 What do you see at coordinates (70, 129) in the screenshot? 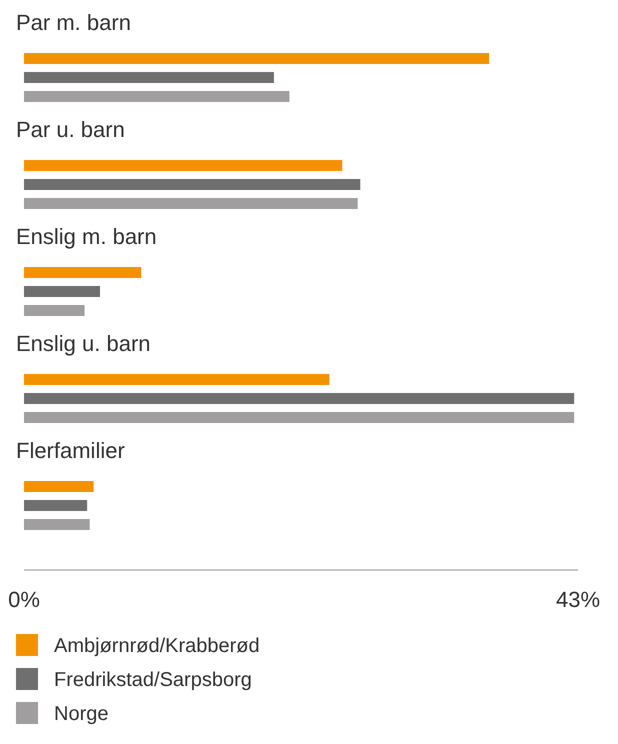
I see `y-tick-label: Par u. barn` at bounding box center [70, 129].